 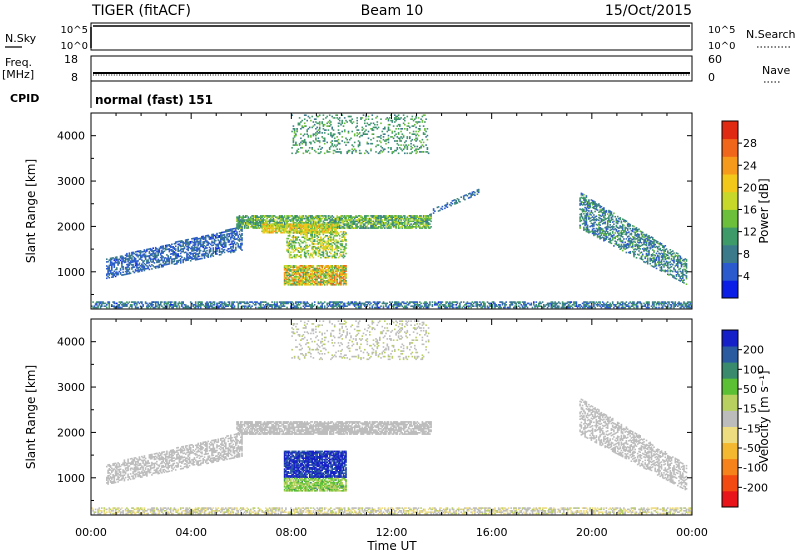 What do you see at coordinates (74, 30) in the screenshot?
I see `nsky-left-tick-top: 10^5` at bounding box center [74, 30].